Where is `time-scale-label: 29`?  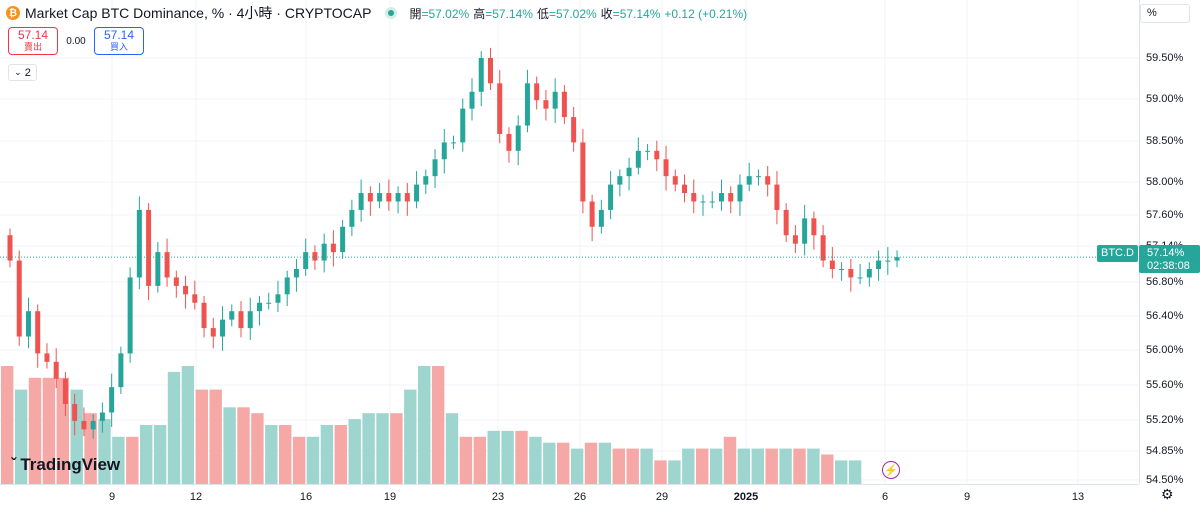 time-scale-label: 29 is located at coordinates (662, 497).